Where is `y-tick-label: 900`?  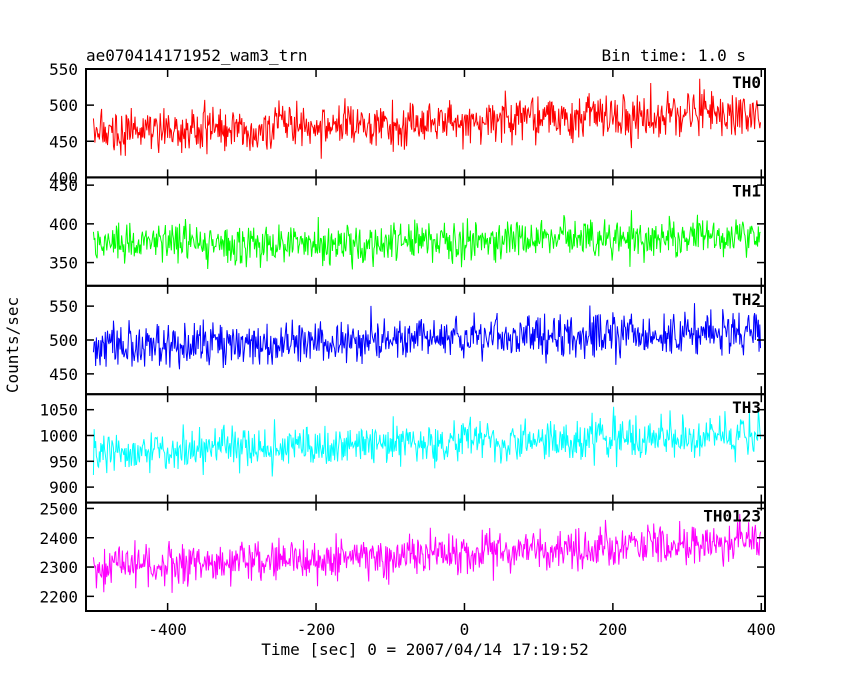 y-tick-label: 900 is located at coordinates (63, 487).